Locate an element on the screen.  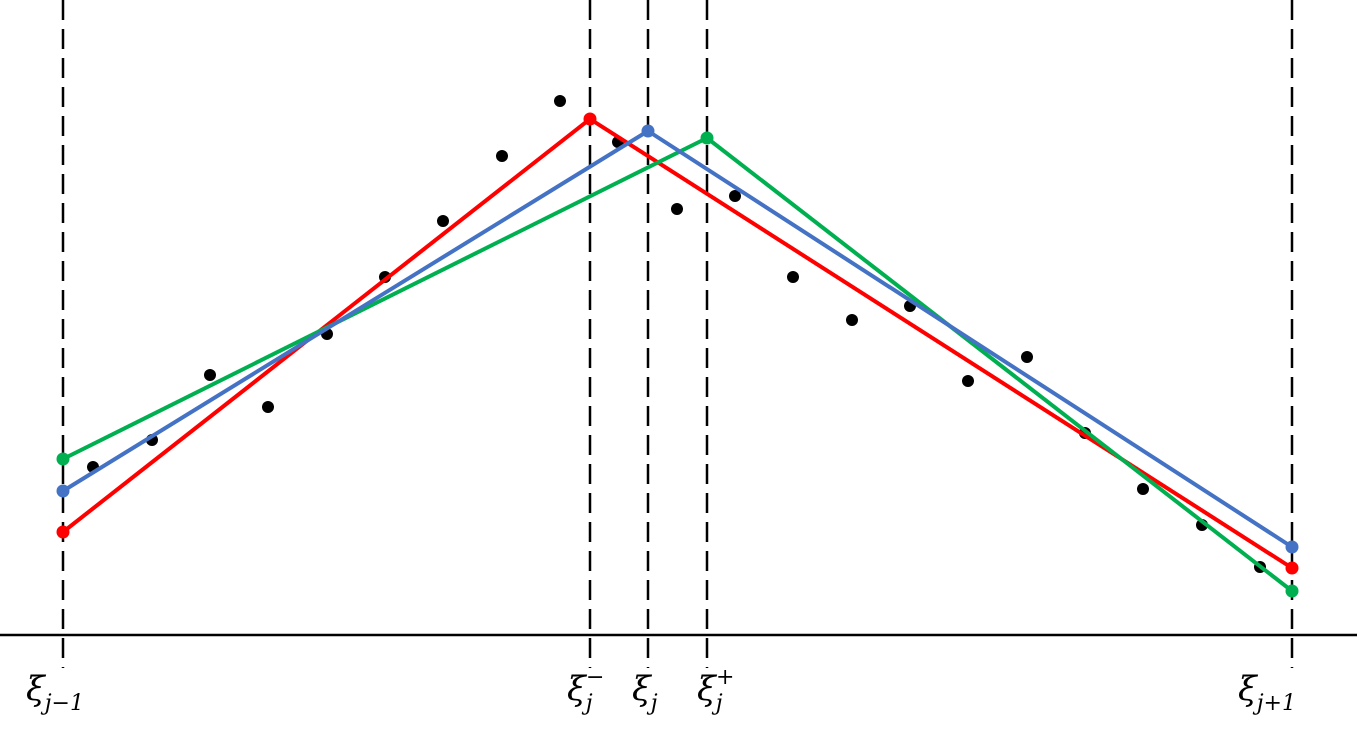
knot-labels: ξj−1 ξj − ξj ξj + ξj+1 is located at coordinates (661, 690).